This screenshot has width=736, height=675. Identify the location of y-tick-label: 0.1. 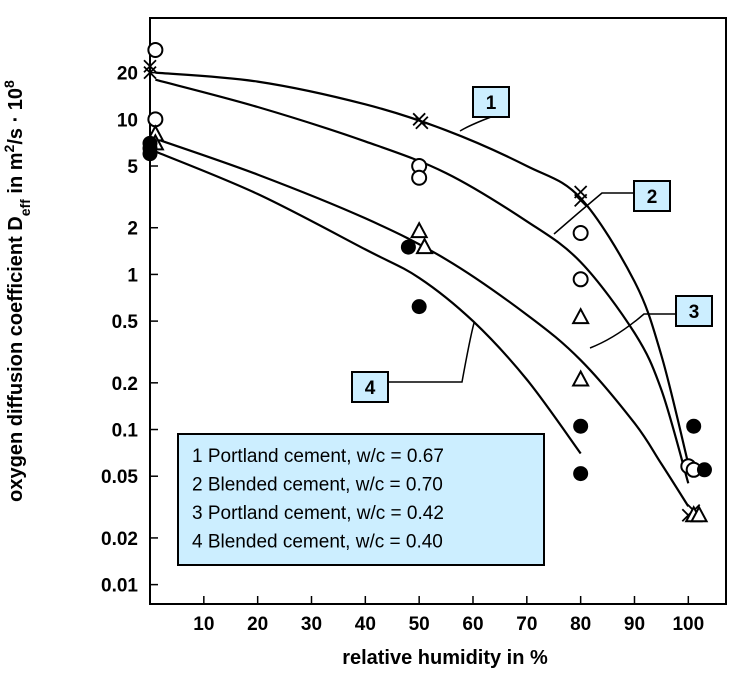
(125, 431).